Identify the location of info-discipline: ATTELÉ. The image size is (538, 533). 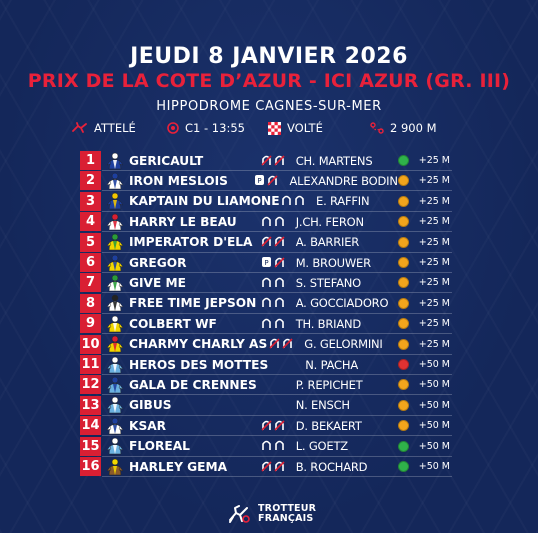
(104, 128).